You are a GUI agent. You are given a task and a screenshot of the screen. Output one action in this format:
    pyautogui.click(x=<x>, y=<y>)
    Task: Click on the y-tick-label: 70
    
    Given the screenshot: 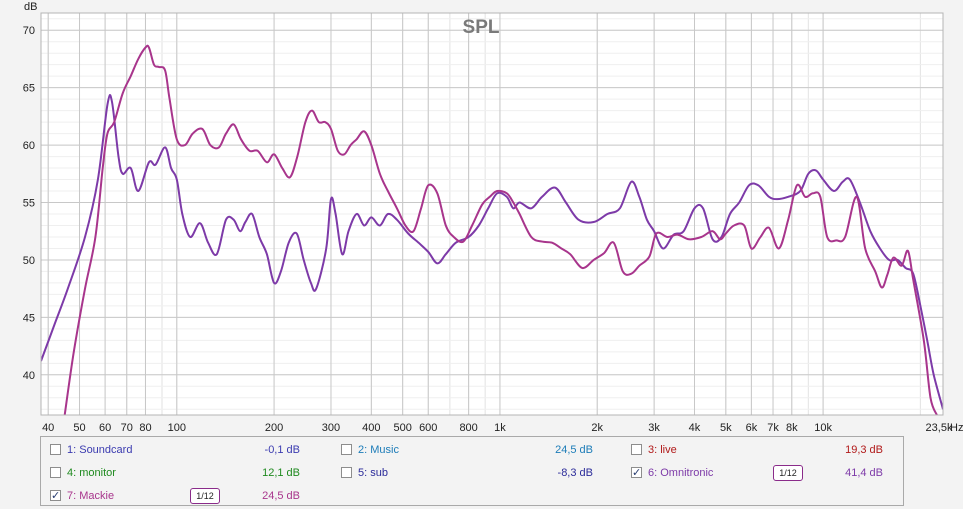 What is the action you would take?
    pyautogui.click(x=29, y=31)
    